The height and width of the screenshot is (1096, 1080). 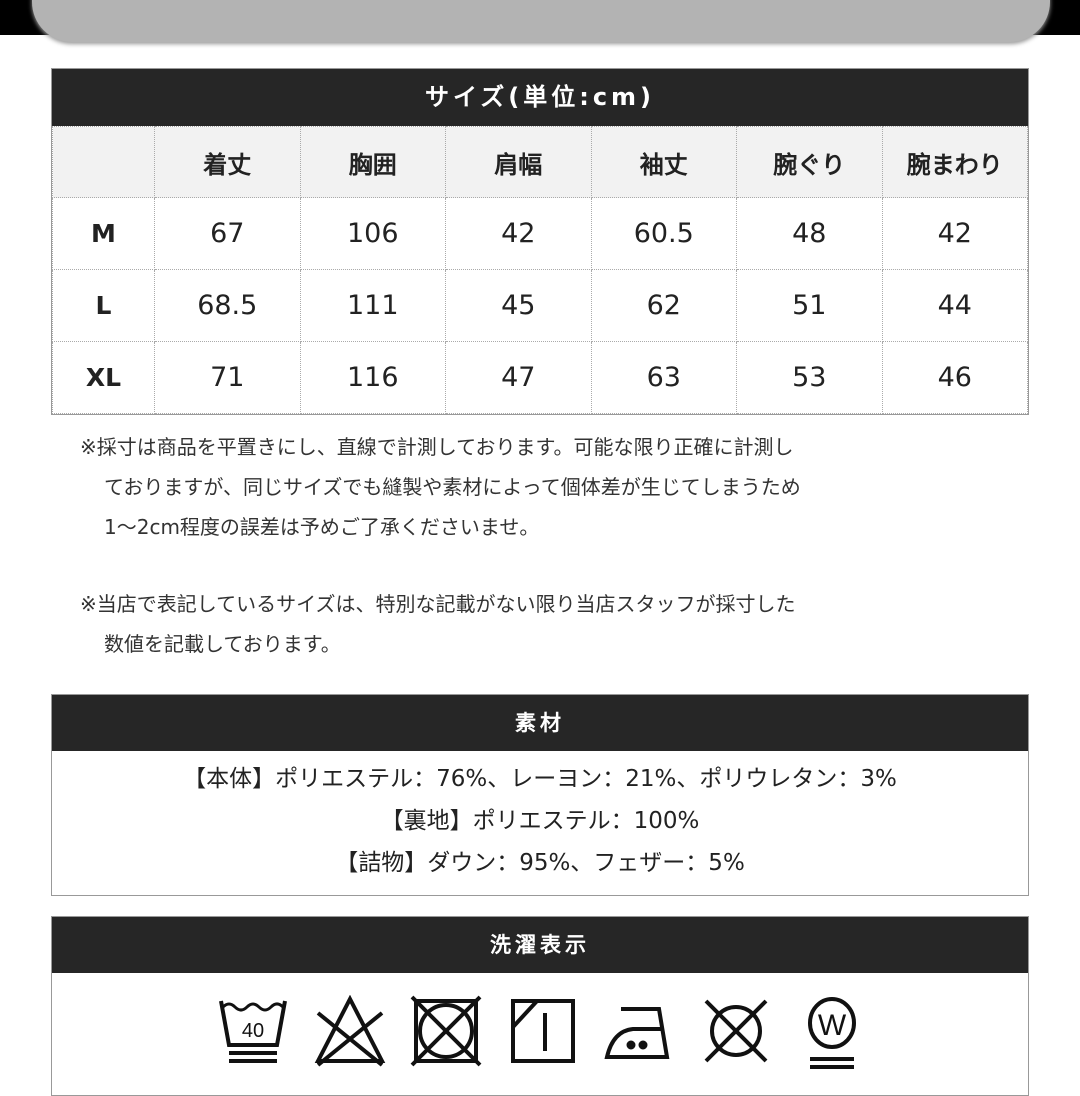 I want to click on column-header: 肩幅, so click(x=518, y=162).